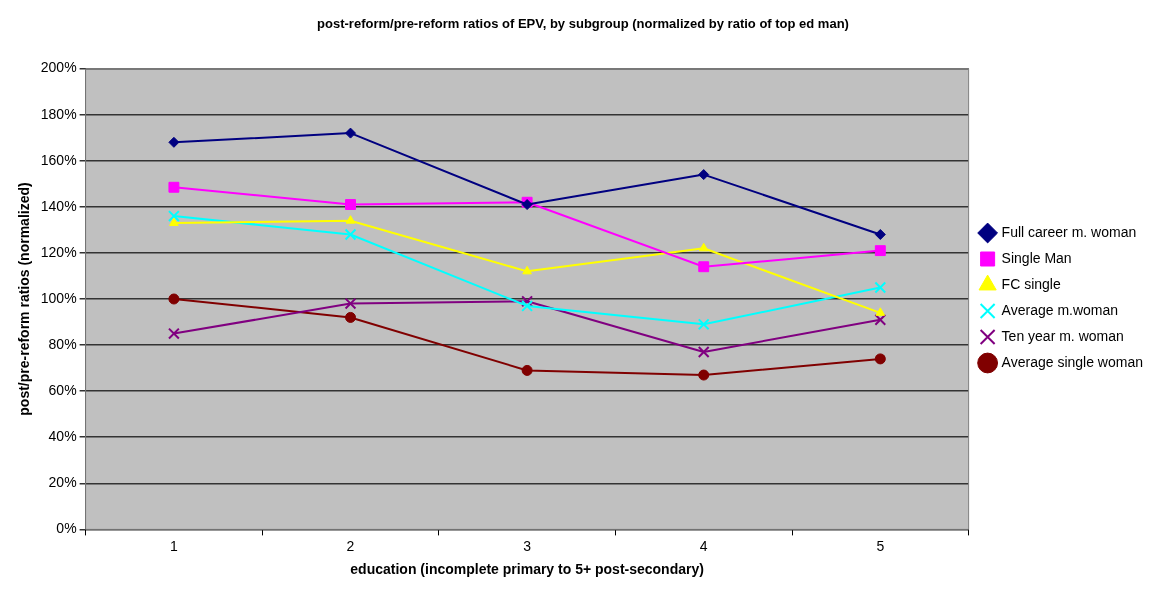  I want to click on x-axis-title: education (incomplete primary to 5+ post-secondary), so click(527, 569).